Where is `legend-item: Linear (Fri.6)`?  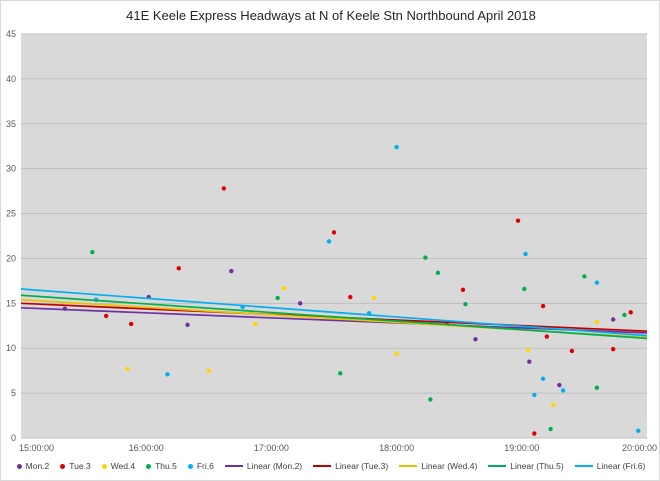 legend-item: Linear (Fri.6) is located at coordinates (610, 466).